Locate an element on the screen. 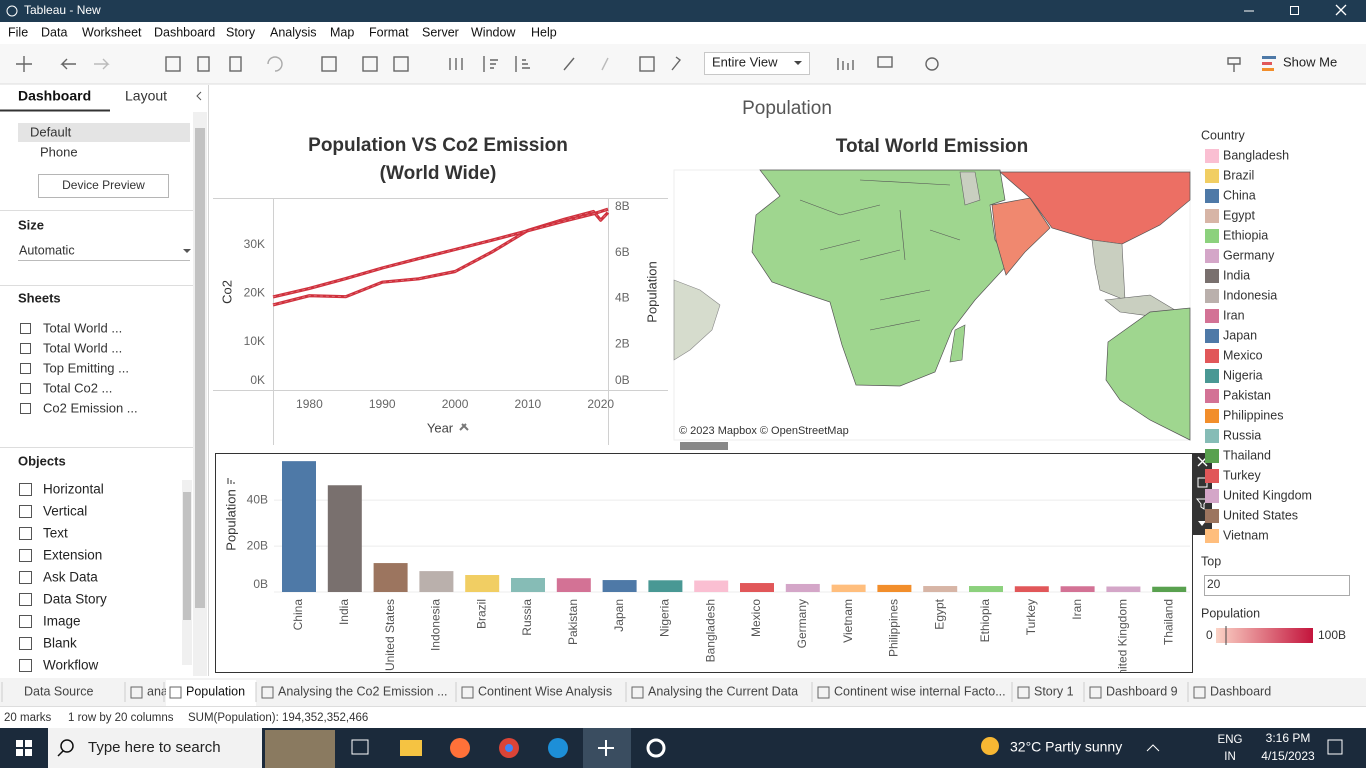 This screenshot has height=768, width=1366. menu-item: Worksheet is located at coordinates (112, 32).